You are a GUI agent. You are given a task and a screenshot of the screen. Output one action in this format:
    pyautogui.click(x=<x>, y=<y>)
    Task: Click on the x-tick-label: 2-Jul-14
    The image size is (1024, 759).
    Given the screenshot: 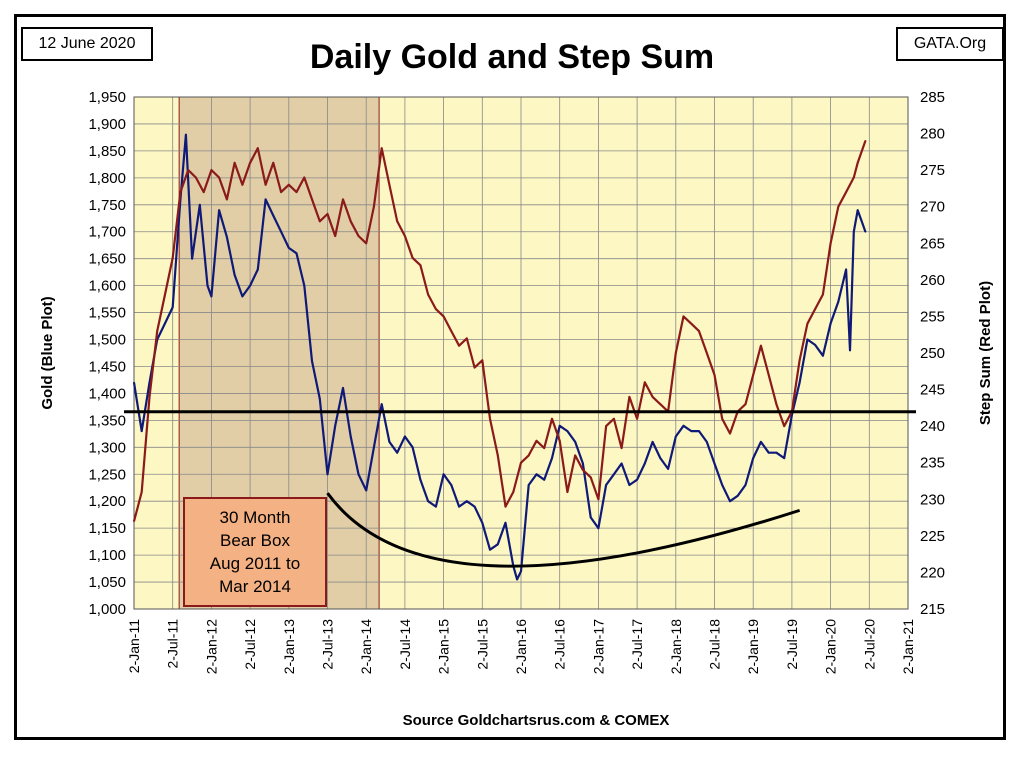 What is the action you would take?
    pyautogui.click(x=405, y=644)
    